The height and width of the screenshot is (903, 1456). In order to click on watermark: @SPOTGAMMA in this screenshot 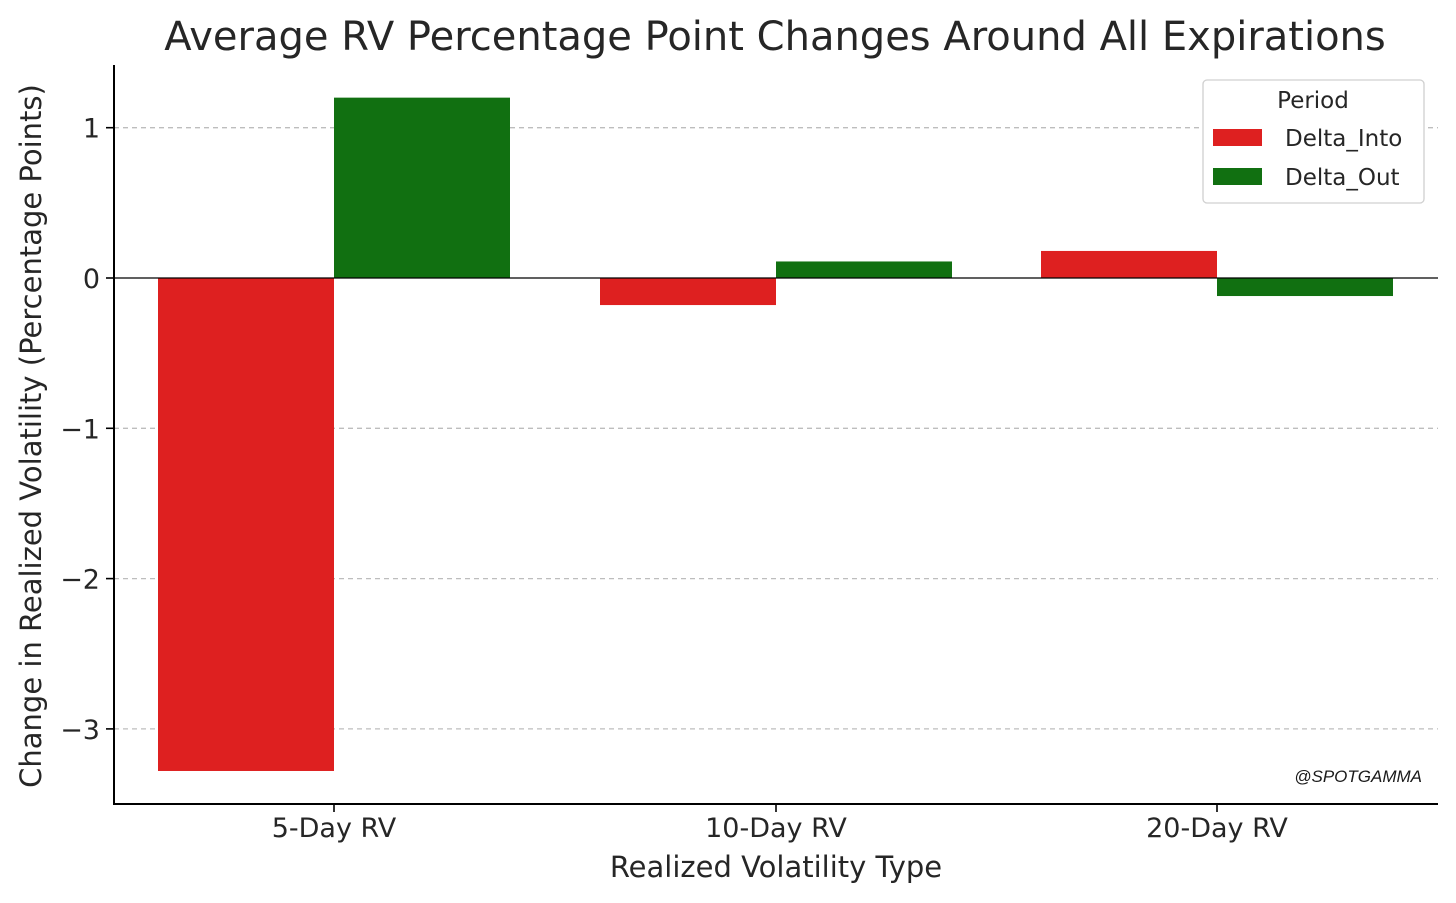, I will do `click(1358, 776)`.